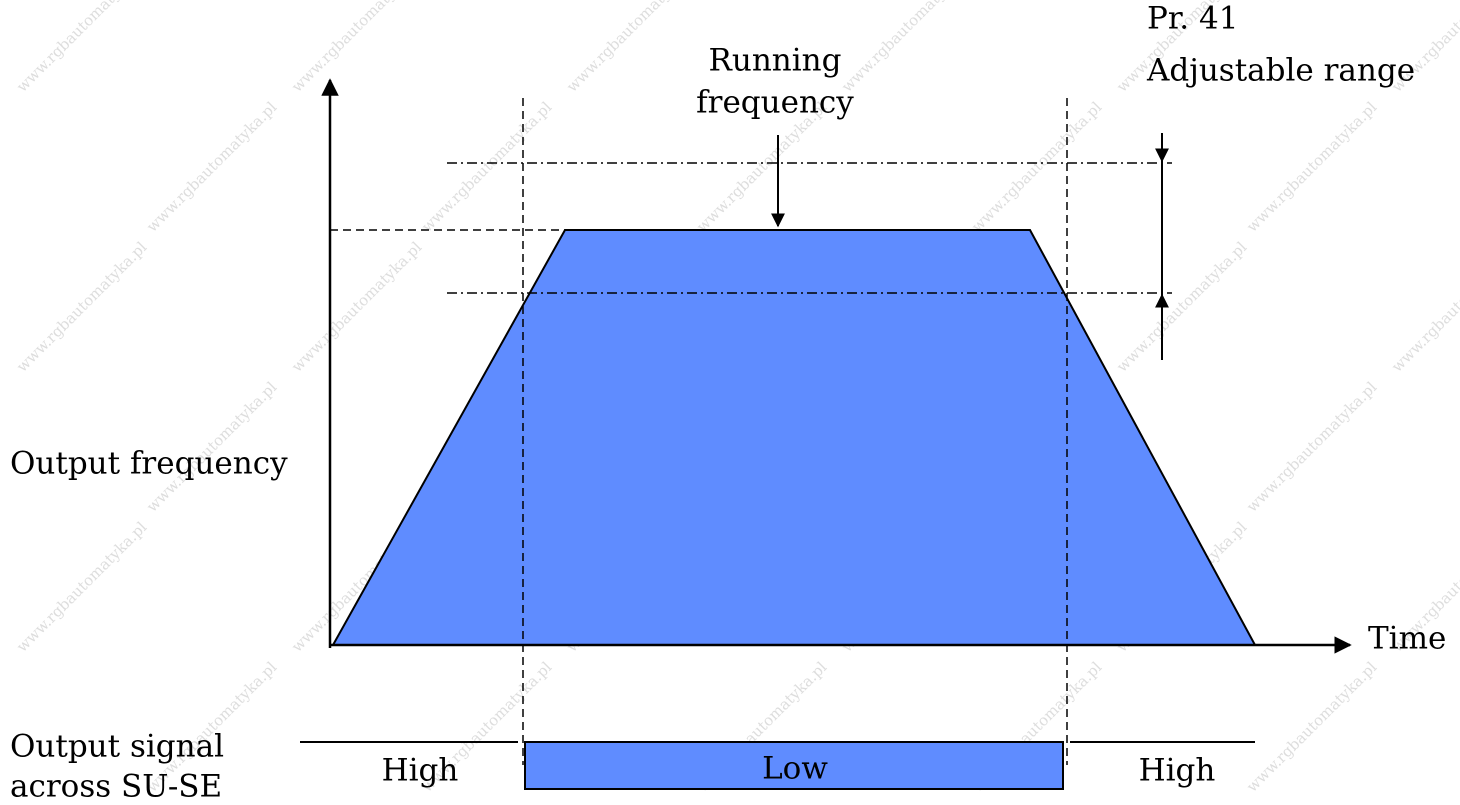 This screenshot has width=1460, height=805. Describe the element at coordinates (1407, 639) in the screenshot. I see `x-axis-label: Time` at that location.